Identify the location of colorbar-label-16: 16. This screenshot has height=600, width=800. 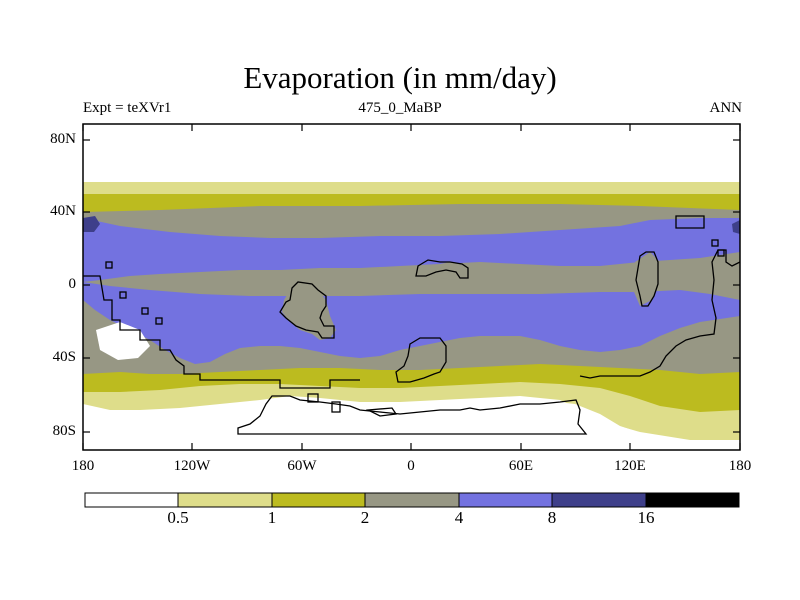
(646, 517).